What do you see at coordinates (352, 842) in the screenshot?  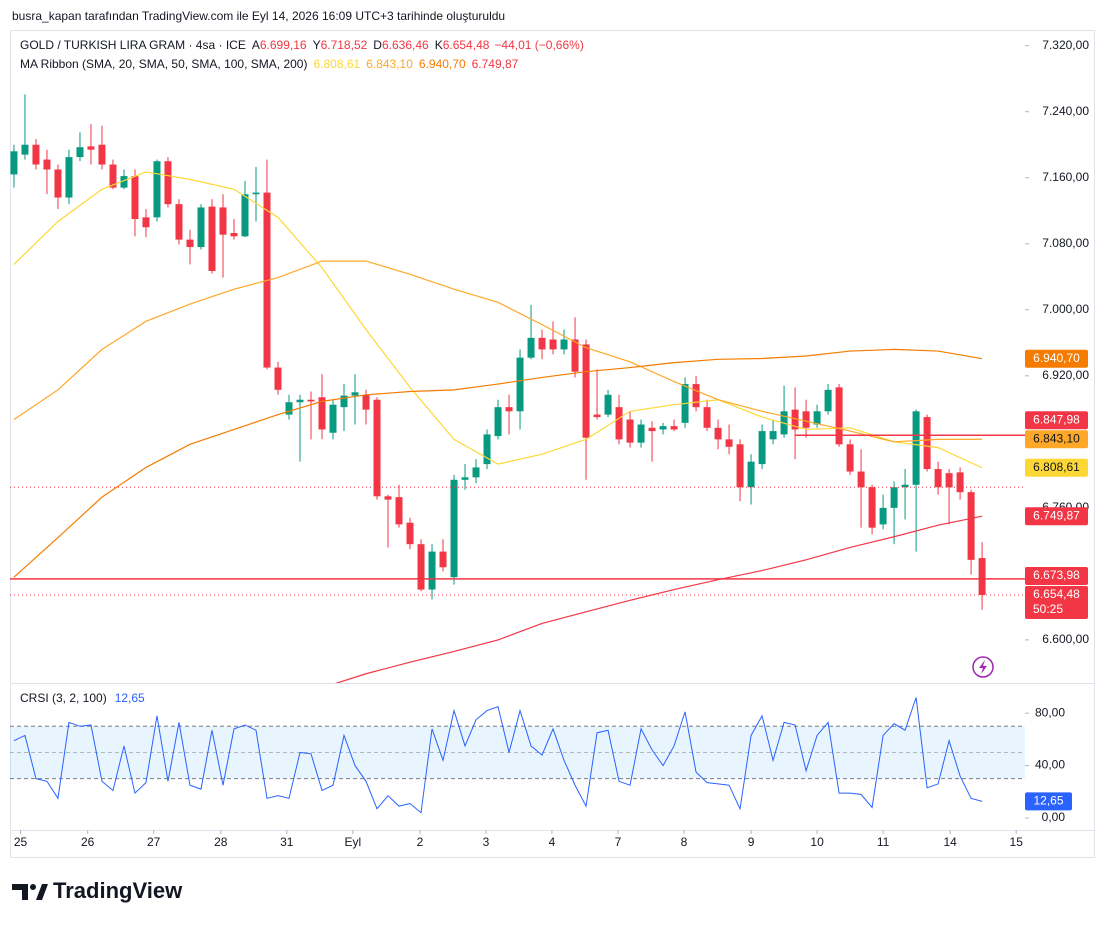 I see `x-tick-label: Eyl` at bounding box center [352, 842].